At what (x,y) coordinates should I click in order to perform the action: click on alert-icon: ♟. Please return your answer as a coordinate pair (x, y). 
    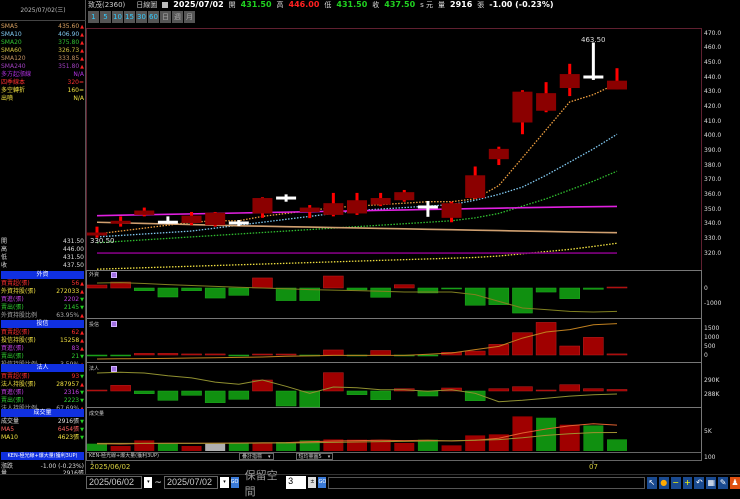
    Looking at the image, I should click on (735, 482).